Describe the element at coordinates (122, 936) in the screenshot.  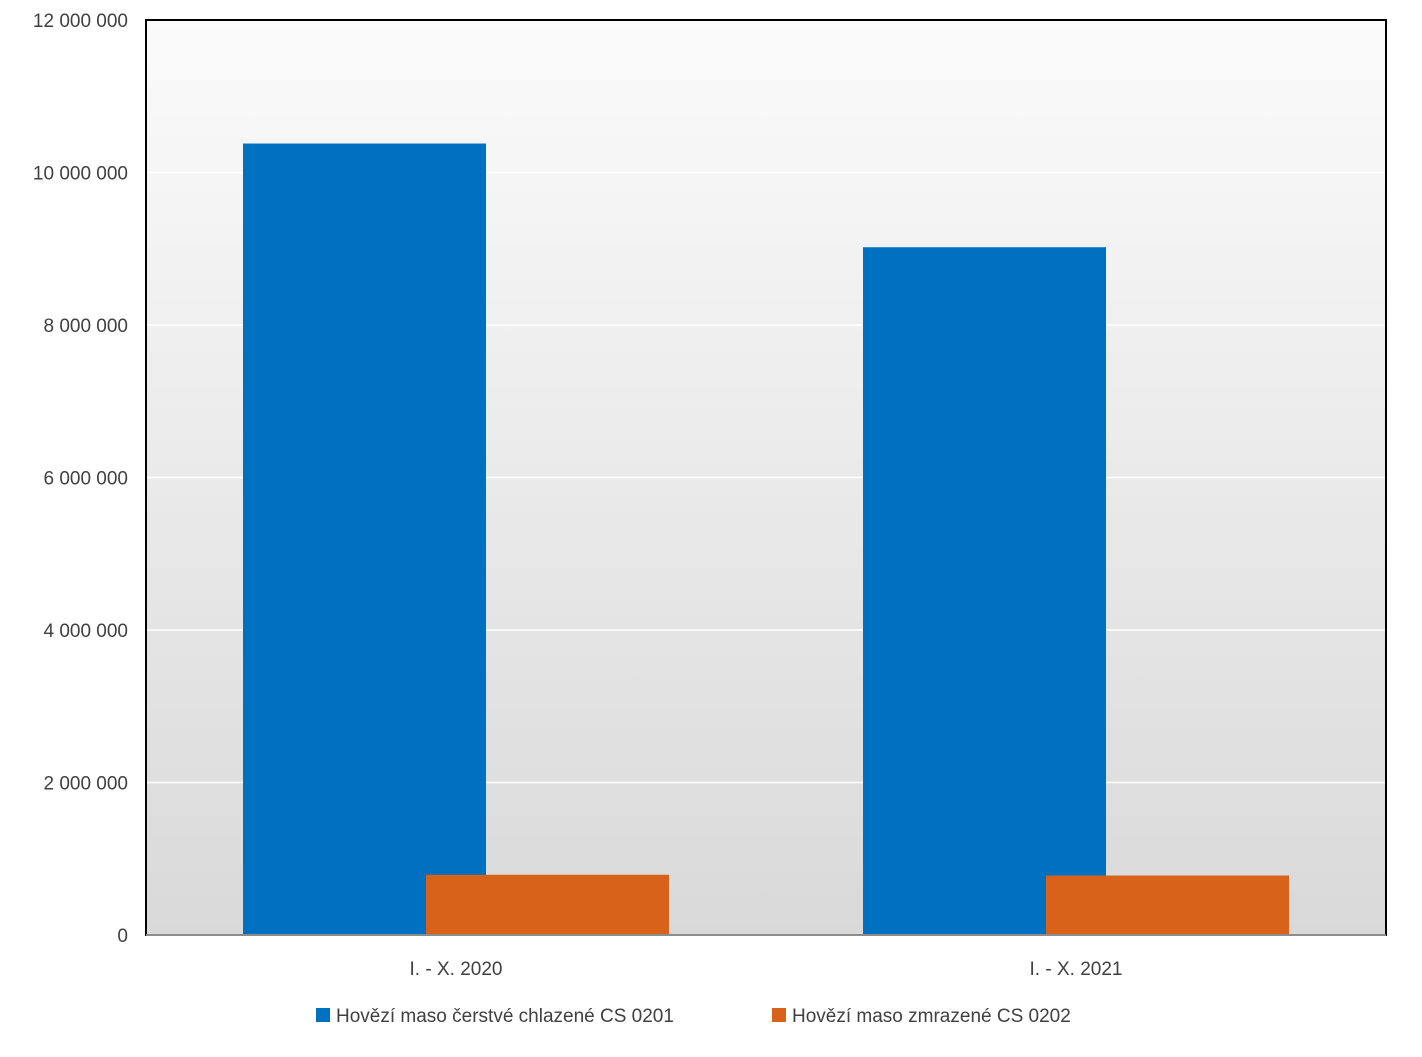
I see `y-tick-label: 0` at that location.